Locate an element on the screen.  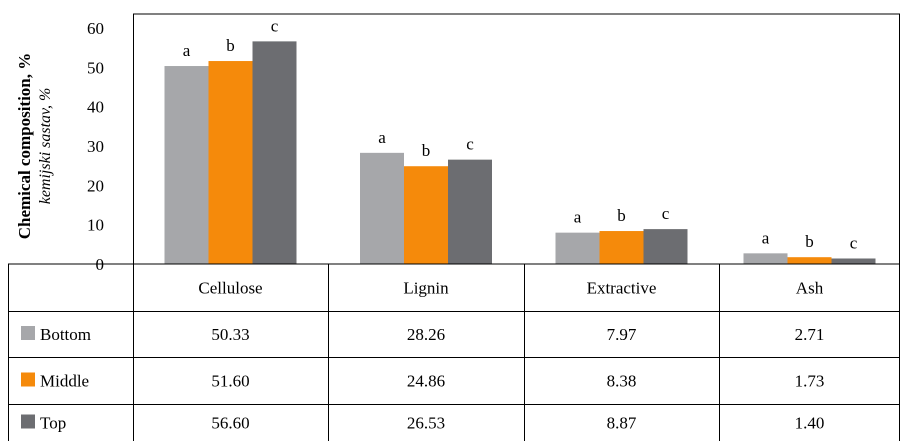
bar-top-lignin is located at coordinates (470, 212).